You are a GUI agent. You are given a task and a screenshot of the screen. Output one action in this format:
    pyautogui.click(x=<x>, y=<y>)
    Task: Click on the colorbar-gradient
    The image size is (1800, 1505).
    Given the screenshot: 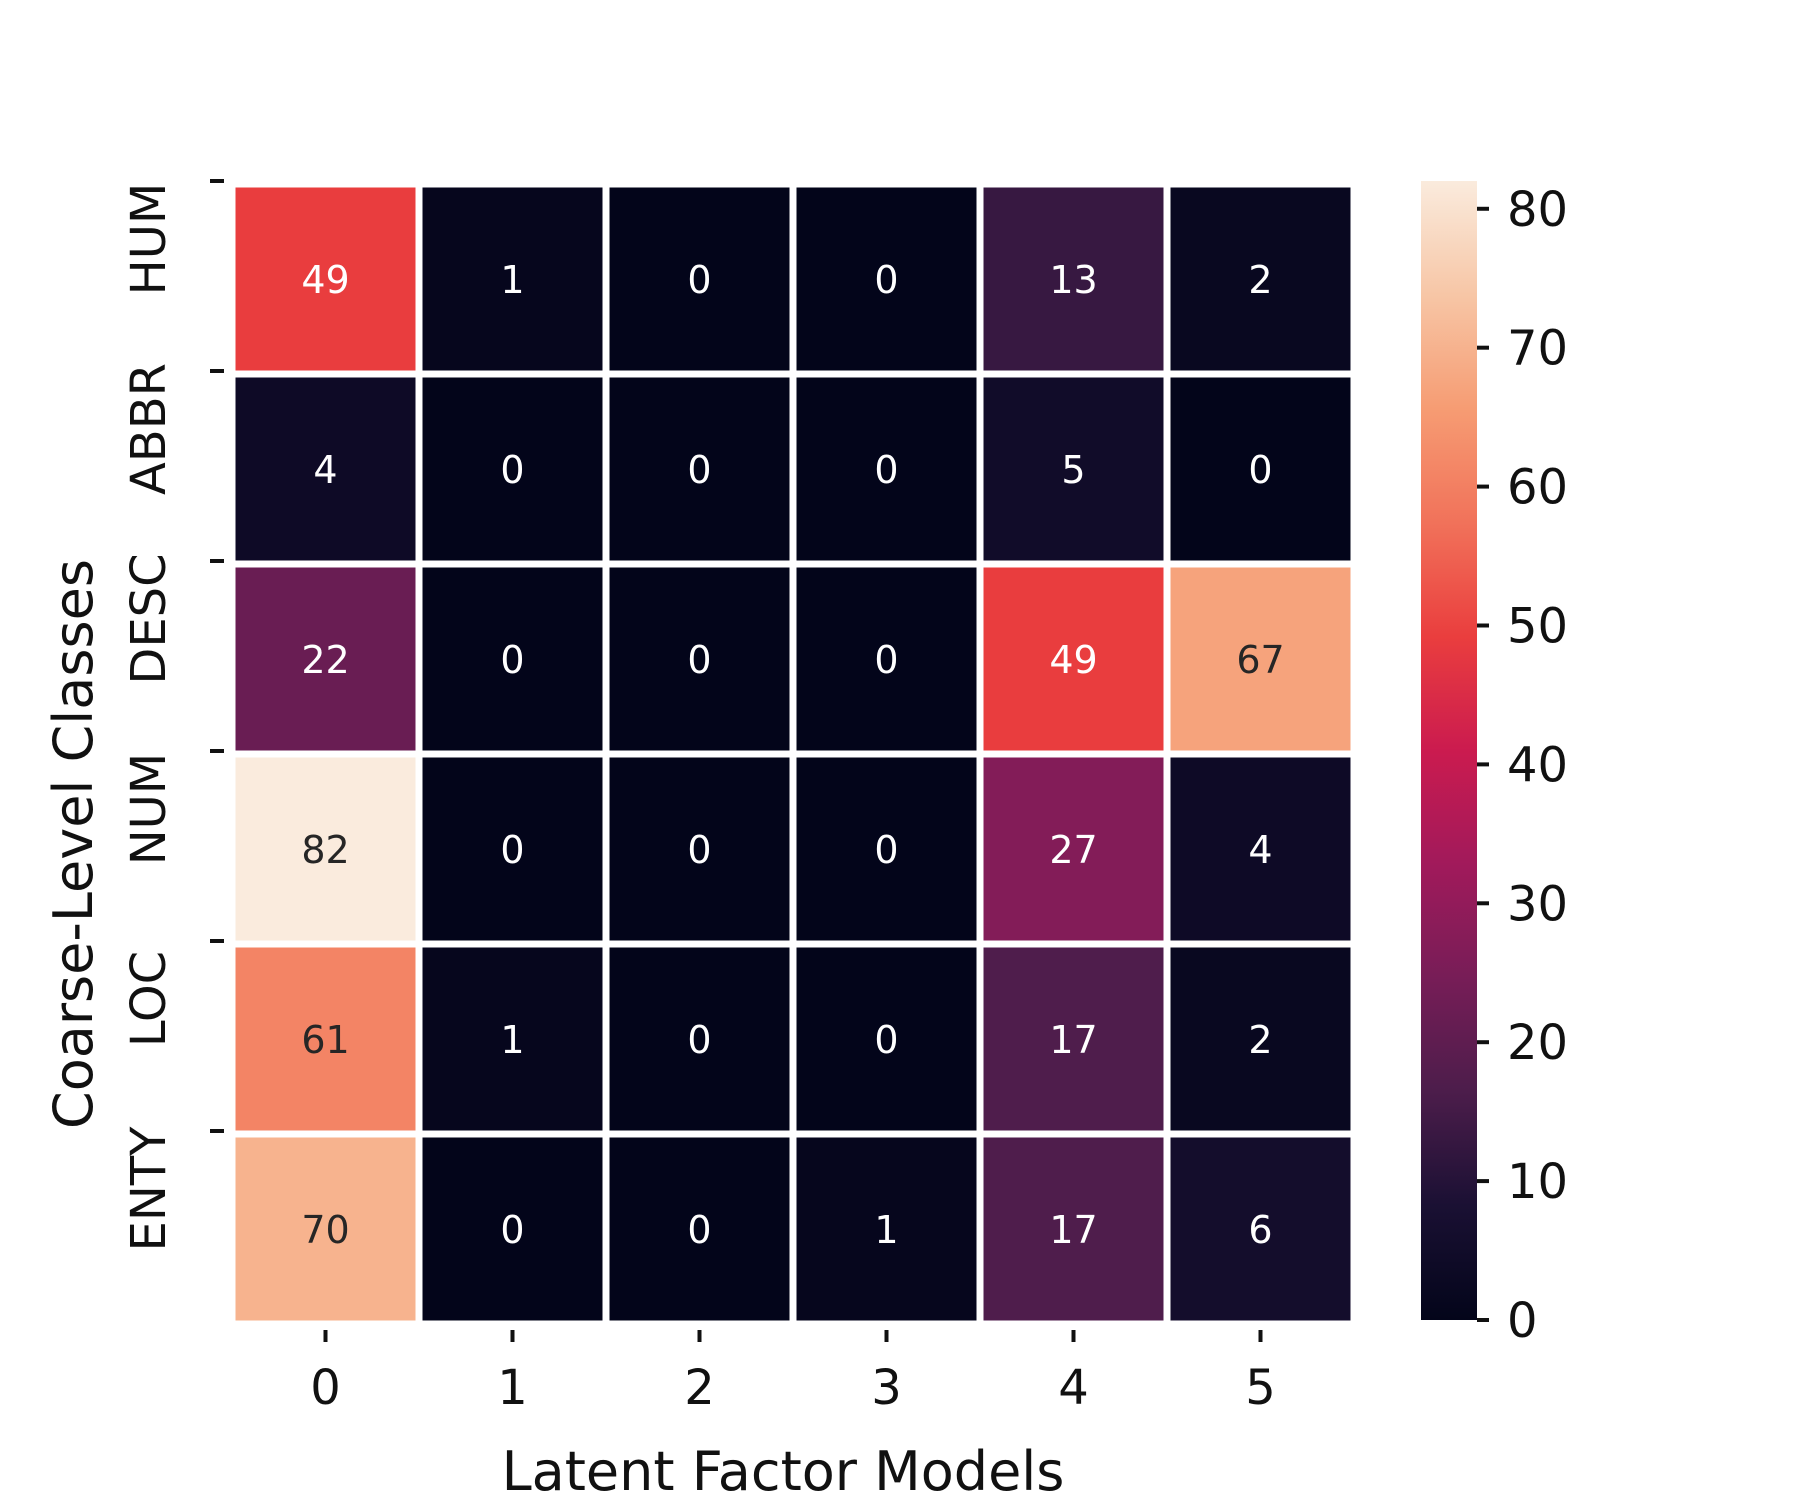 What is the action you would take?
    pyautogui.click(x=1449, y=750)
    